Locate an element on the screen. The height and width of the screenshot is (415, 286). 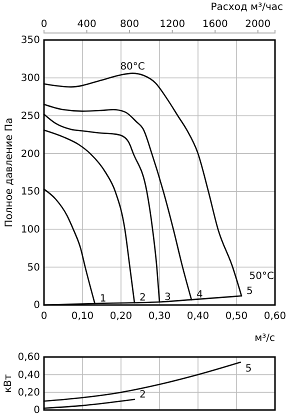
y-tick-label: 0,60 is located at coordinates (29, 358).